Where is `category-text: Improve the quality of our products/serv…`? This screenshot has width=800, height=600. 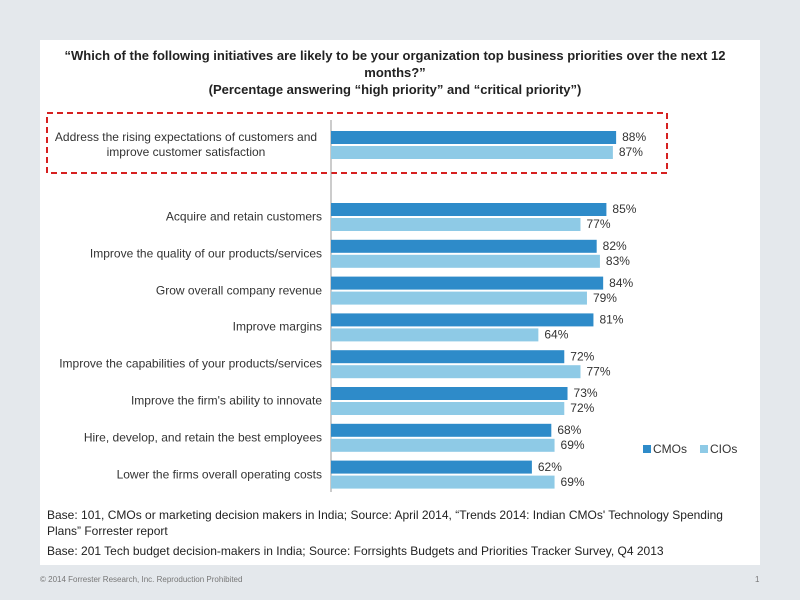 category-text: Improve the quality of our products/serv… is located at coordinates (205, 253).